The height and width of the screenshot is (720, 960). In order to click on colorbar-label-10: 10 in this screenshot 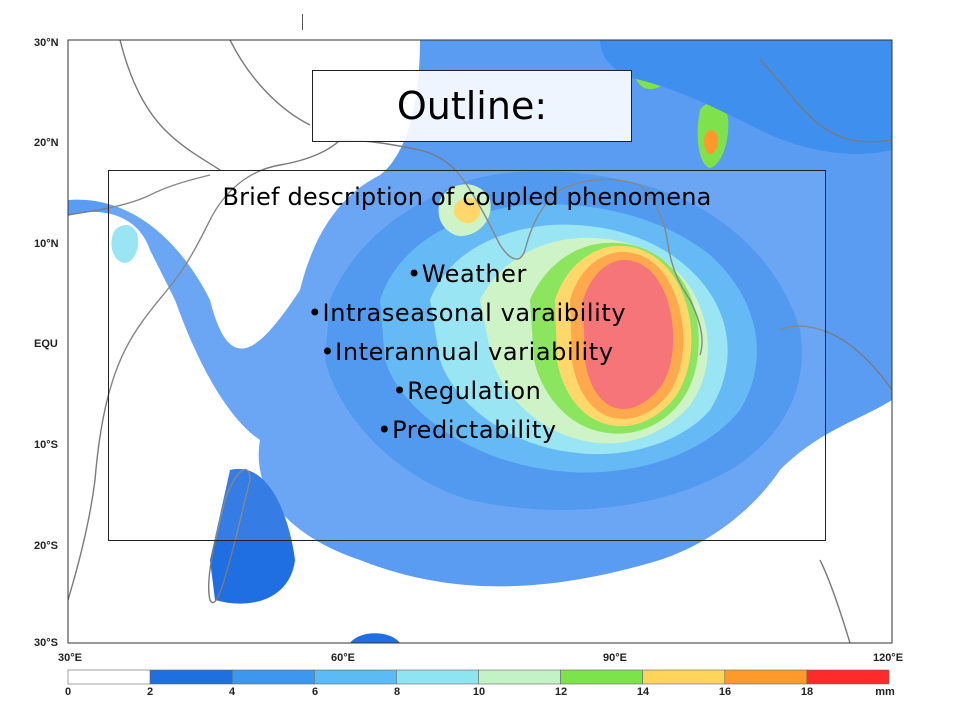, I will do `click(479, 692)`.